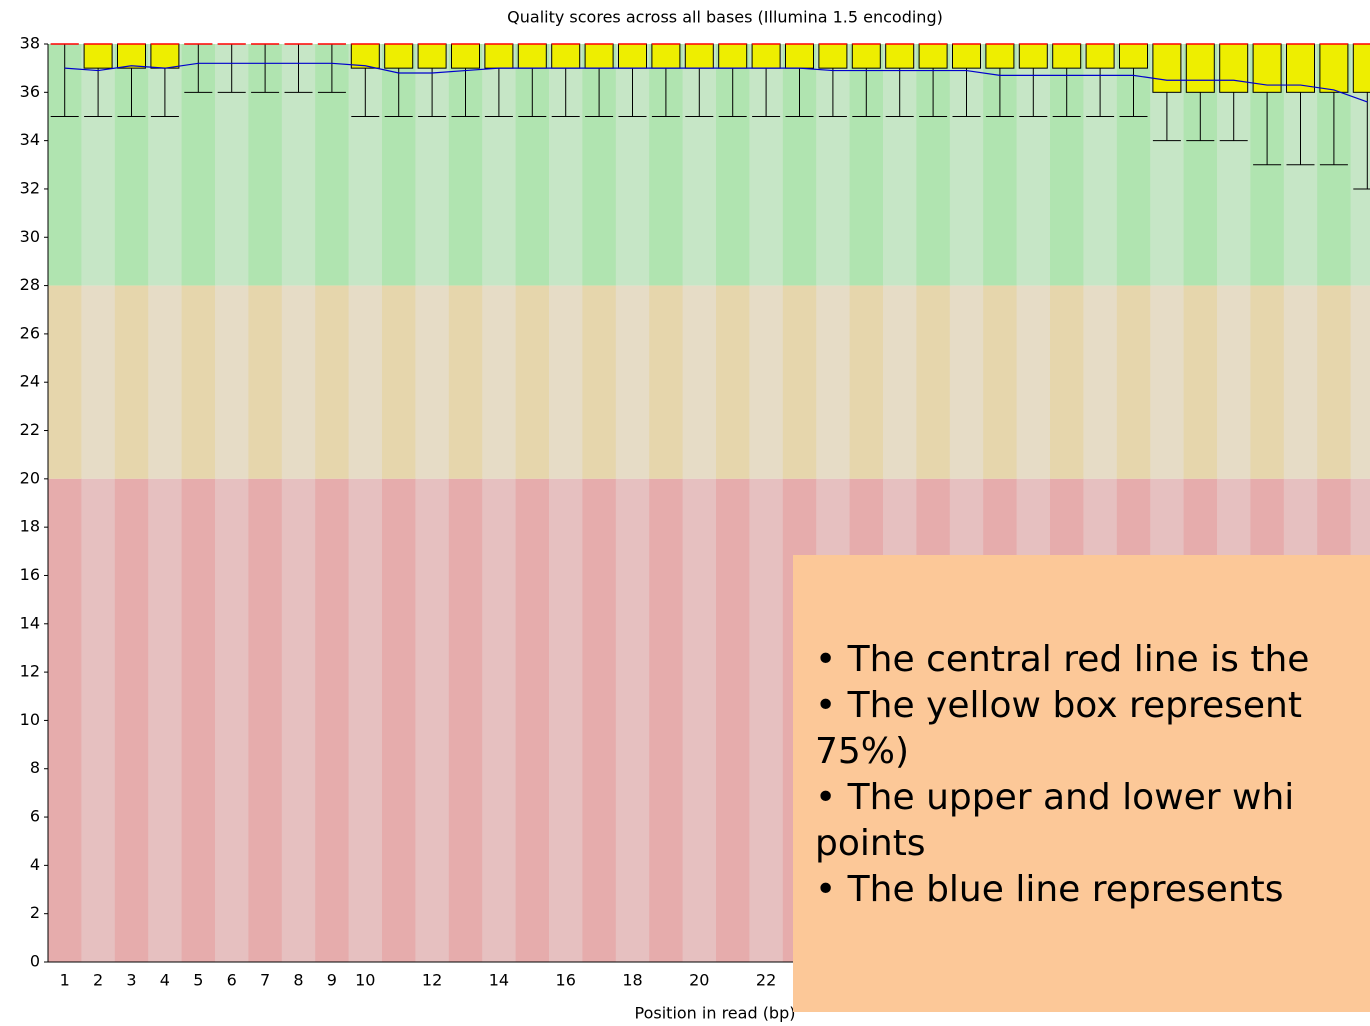 Image resolution: width=1370 pixels, height=1026 pixels. Describe the element at coordinates (30, 477) in the screenshot. I see `y-tick-label: 20` at that location.